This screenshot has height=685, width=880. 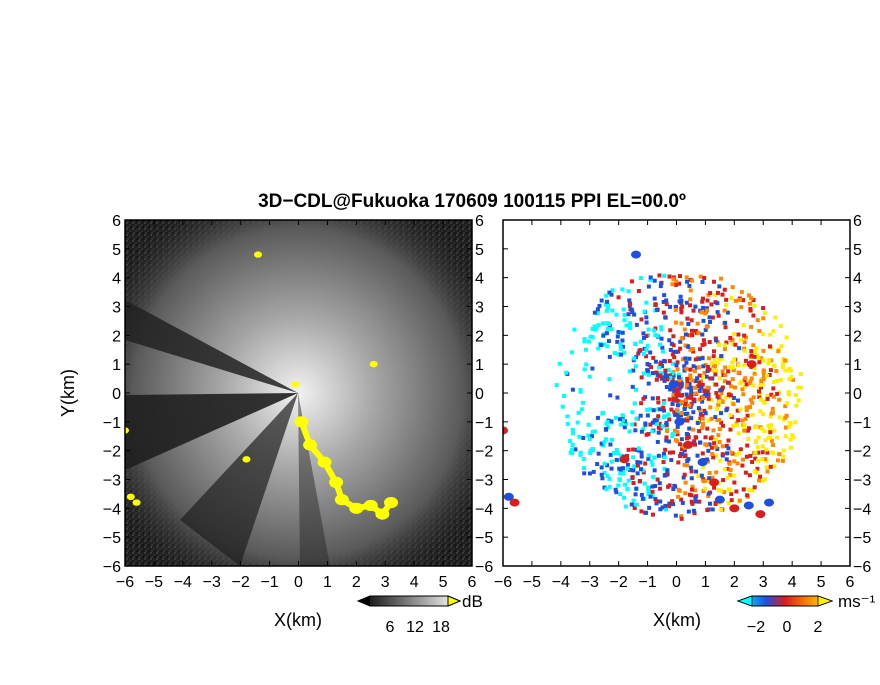 I want to click on y-tick-label: 0, so click(x=857, y=394).